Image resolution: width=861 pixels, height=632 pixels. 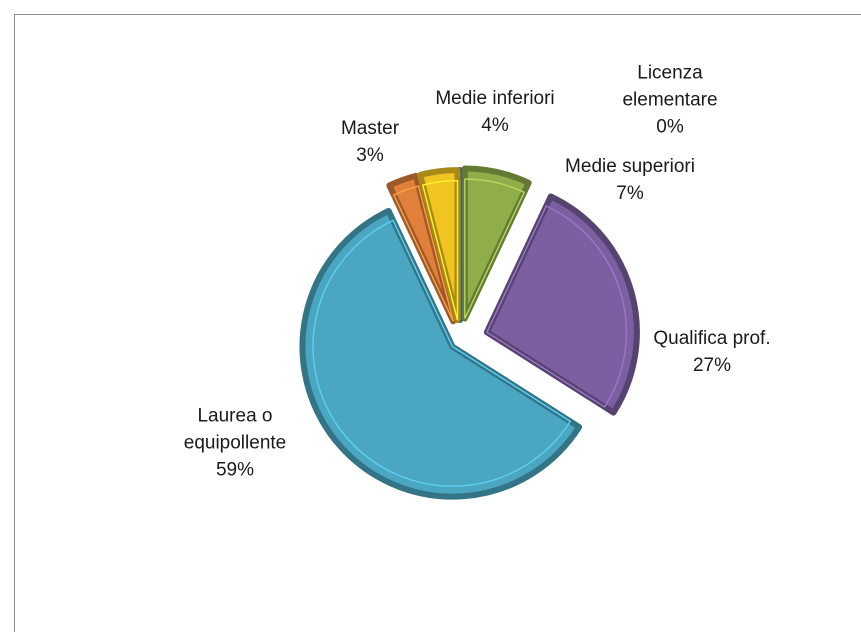 I want to click on value-label: 4%, so click(x=495, y=125).